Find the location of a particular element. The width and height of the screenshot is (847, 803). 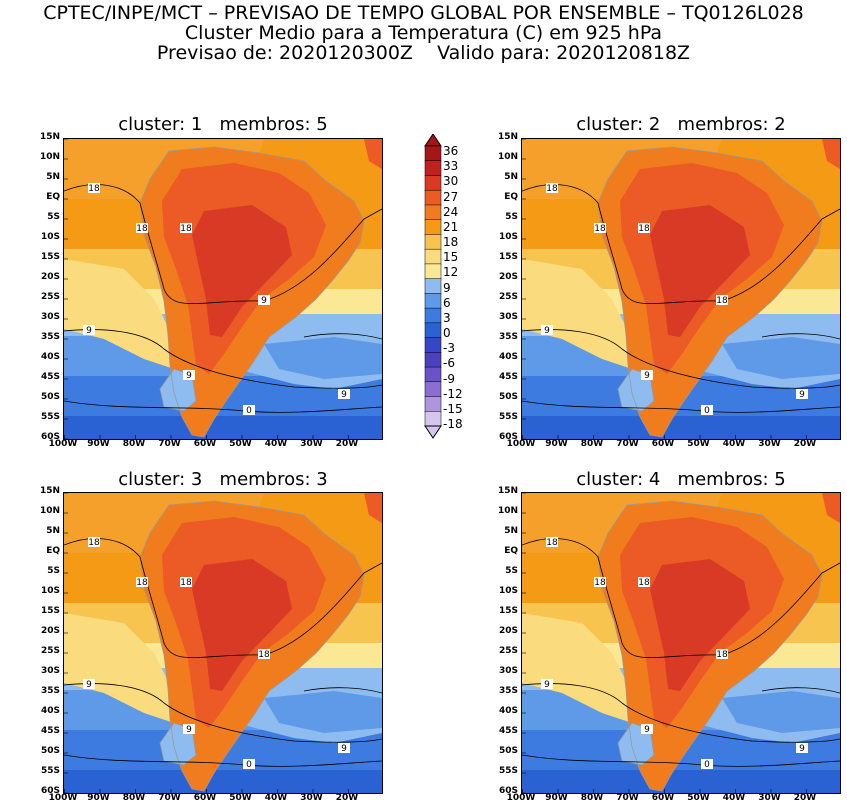

colorbar-label: -18 is located at coordinates (453, 424).